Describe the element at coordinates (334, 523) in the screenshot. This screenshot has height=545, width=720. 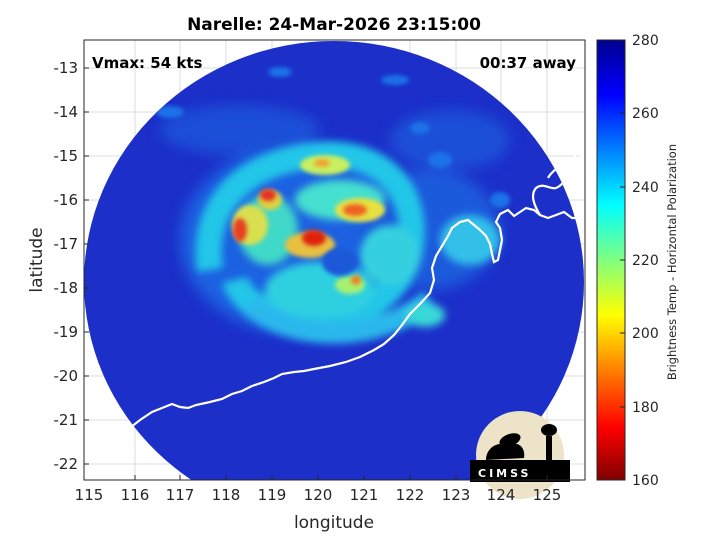
I see `x-axis-label: longitude` at that location.